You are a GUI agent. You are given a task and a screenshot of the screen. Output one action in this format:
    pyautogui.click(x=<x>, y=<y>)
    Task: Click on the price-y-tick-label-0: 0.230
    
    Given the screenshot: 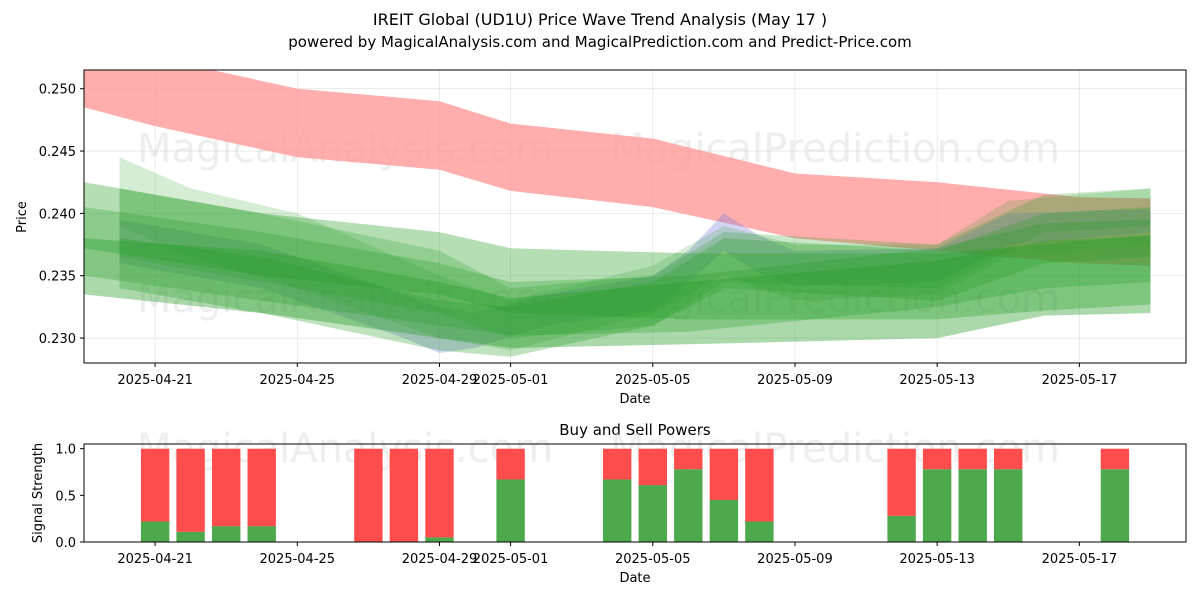 What is the action you would take?
    pyautogui.click(x=57, y=339)
    